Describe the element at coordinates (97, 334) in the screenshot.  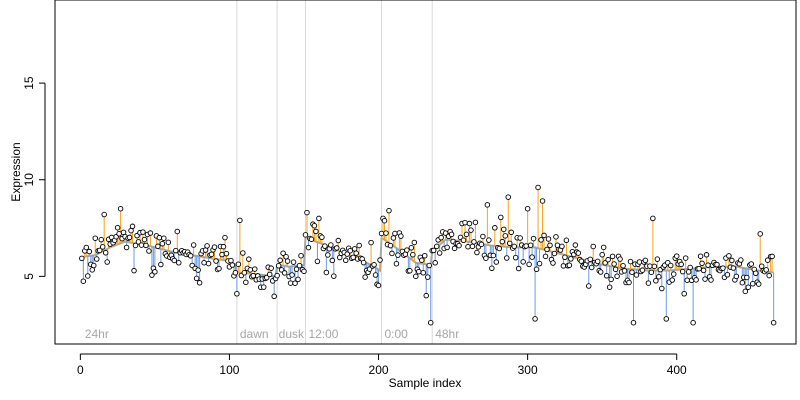
I see `phase-label: 24hr` at that location.